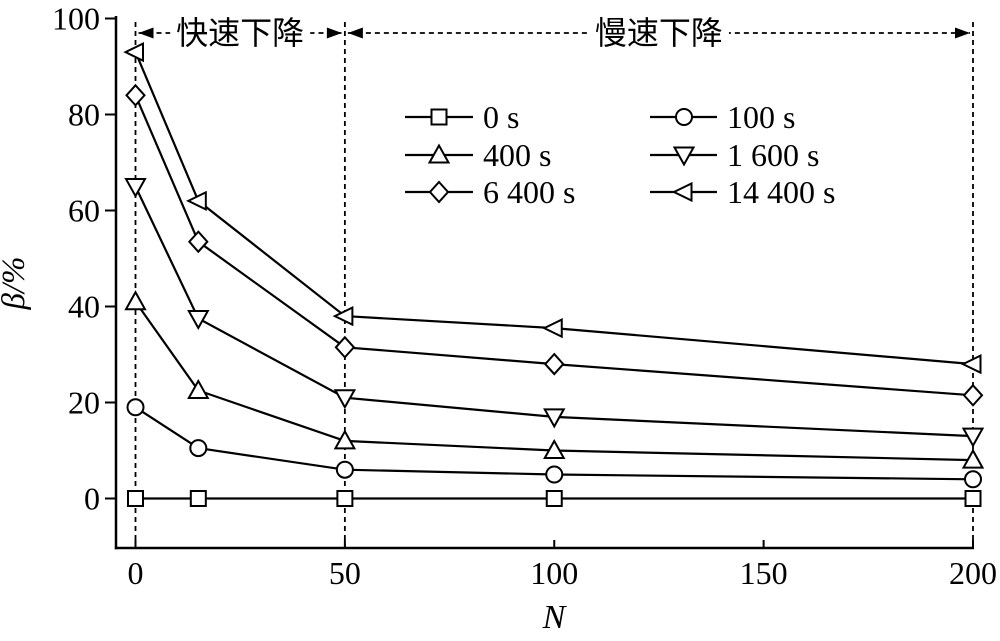 Image resolution: width=1000 pixels, height=641 pixels. I want to click on annotation-label: 快速下降, so click(240, 33).